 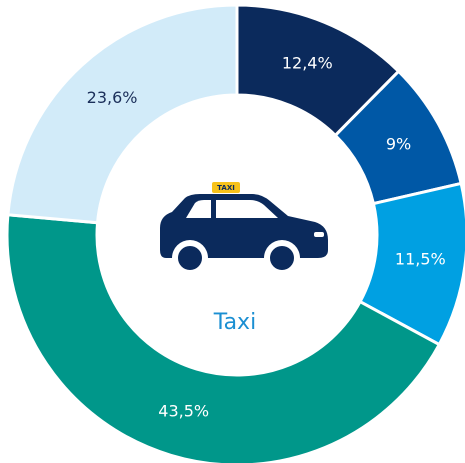 I want to click on slice-label: 12,4%, so click(x=307, y=62).